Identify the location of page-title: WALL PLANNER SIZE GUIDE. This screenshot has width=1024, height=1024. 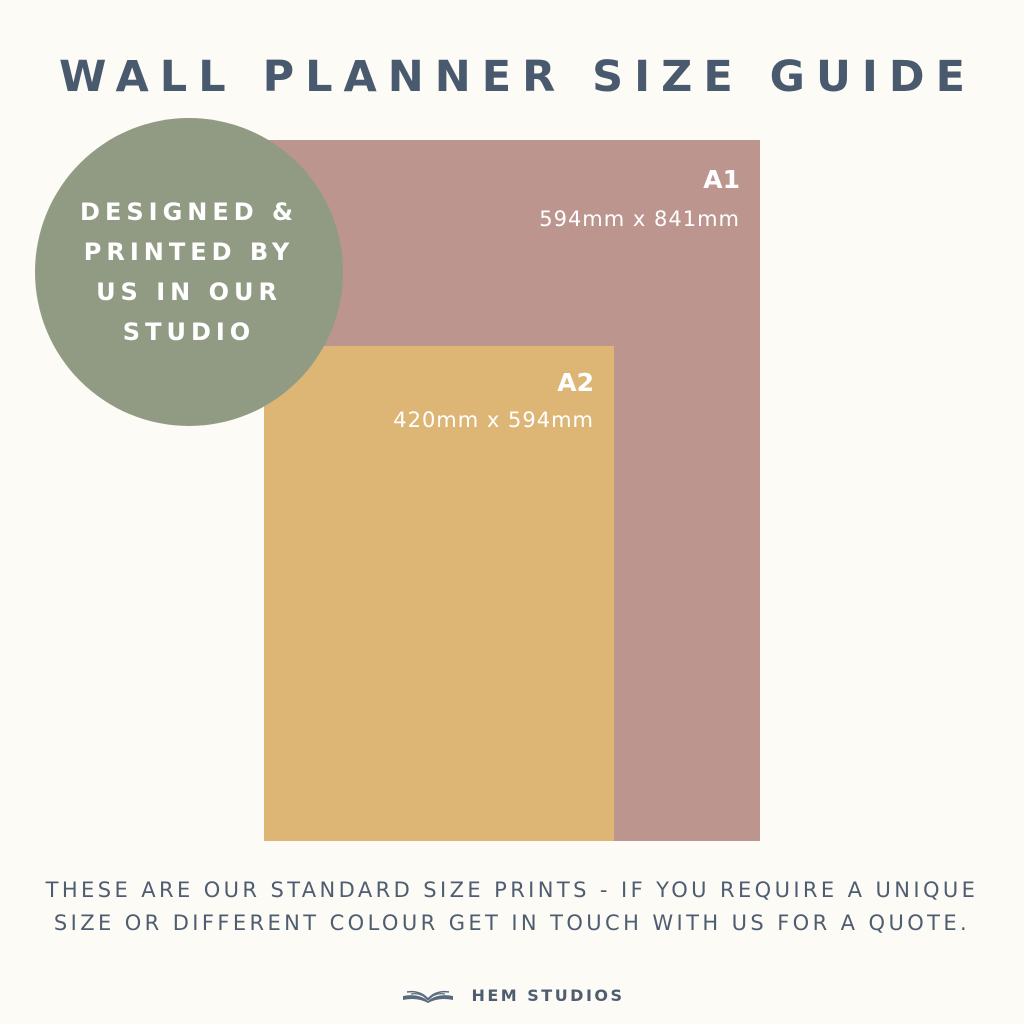
(517, 77).